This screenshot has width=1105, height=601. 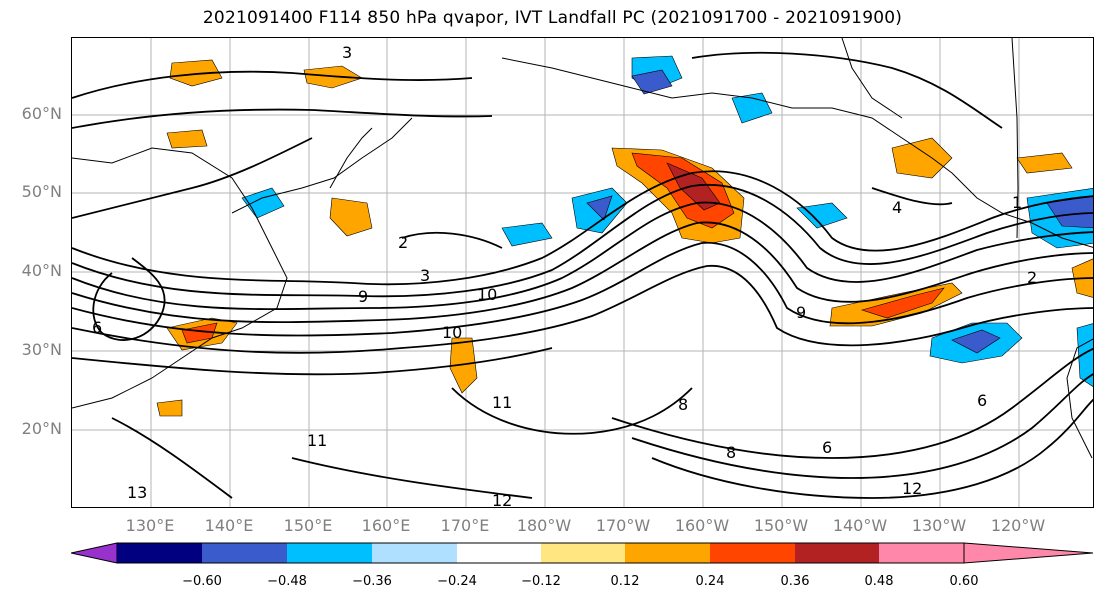 What do you see at coordinates (41, 428) in the screenshot?
I see `lat-label-20n: 20°N` at bounding box center [41, 428].